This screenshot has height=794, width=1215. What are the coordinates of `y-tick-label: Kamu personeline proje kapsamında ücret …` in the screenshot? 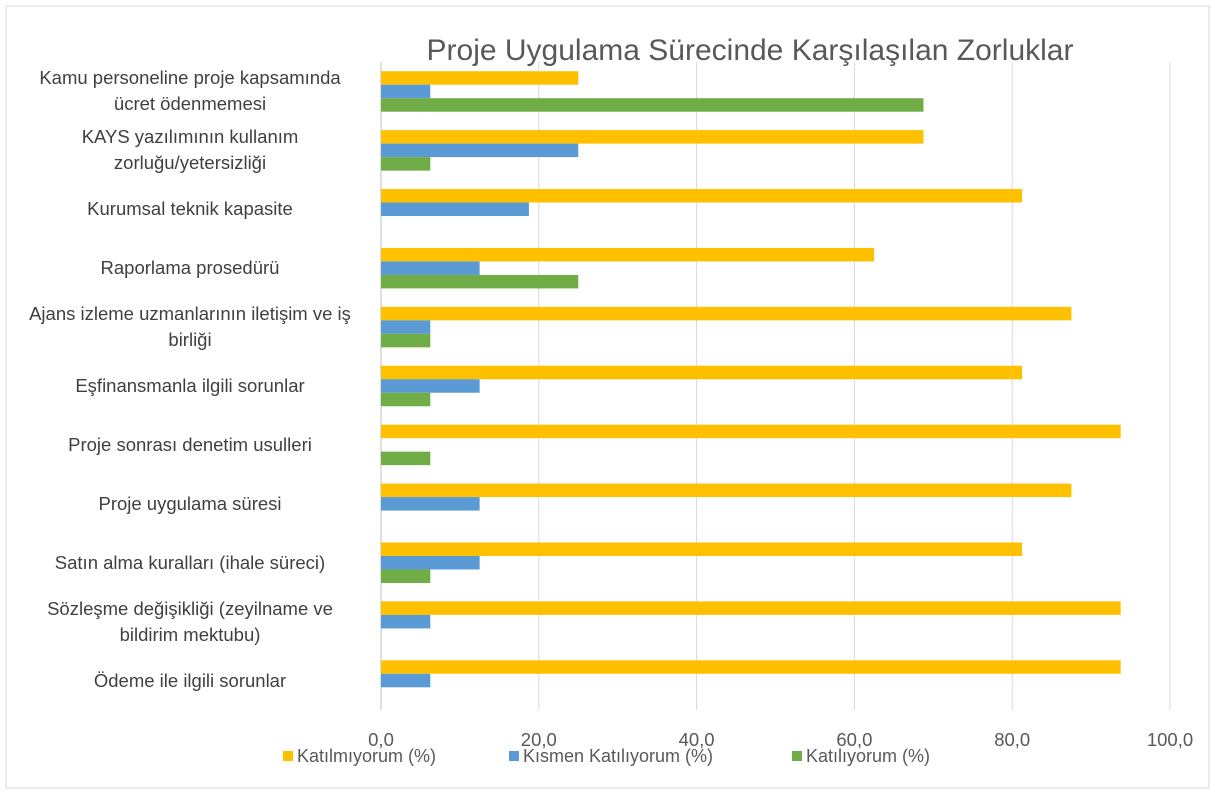 It's located at (190, 91).